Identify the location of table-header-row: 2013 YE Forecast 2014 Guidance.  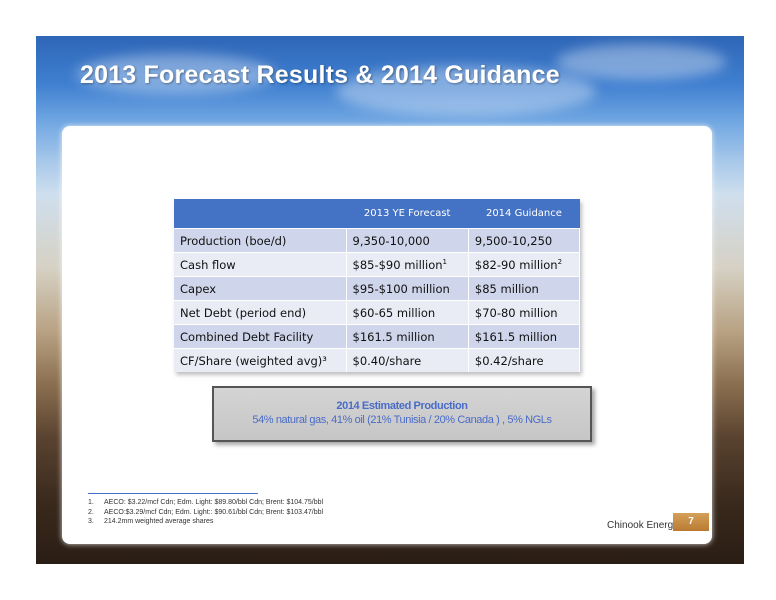
(377, 214).